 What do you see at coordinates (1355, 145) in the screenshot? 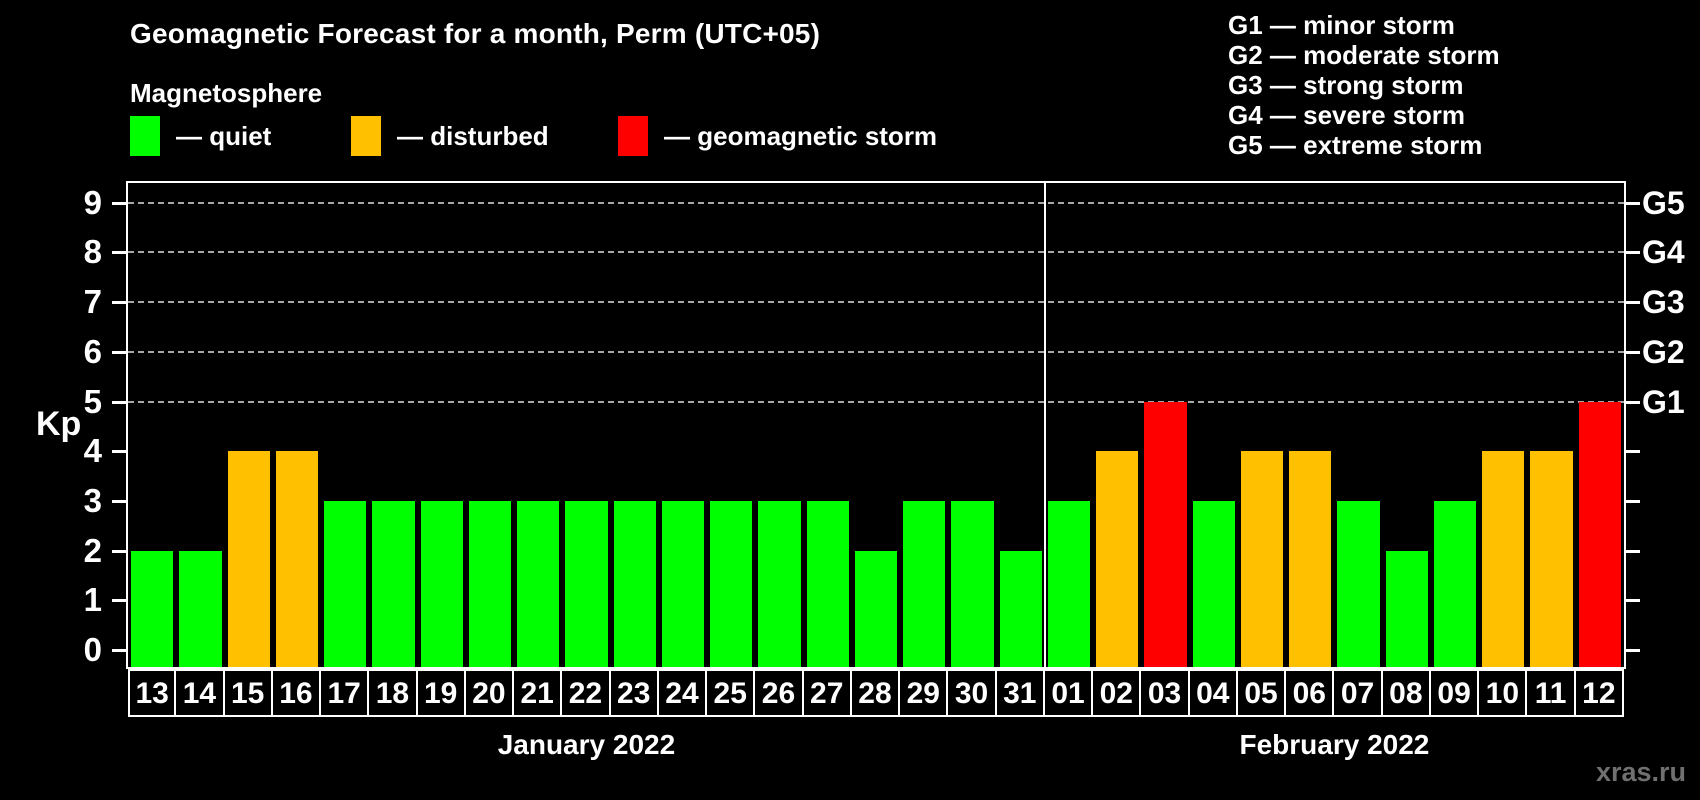
I see `g-legend-line-5: G5 — extreme storm` at bounding box center [1355, 145].